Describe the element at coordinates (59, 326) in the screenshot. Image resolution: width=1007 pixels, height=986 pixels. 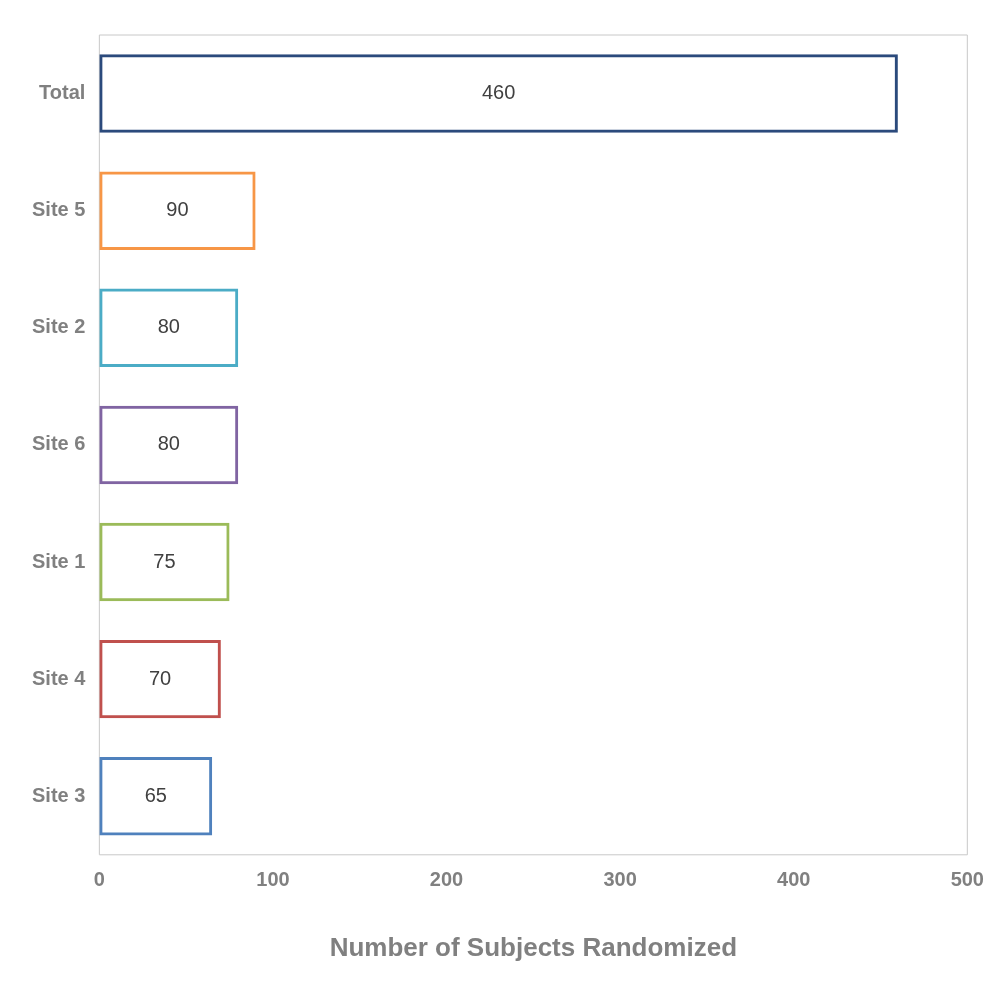
I see `y-tick-label: Site 2` at that location.